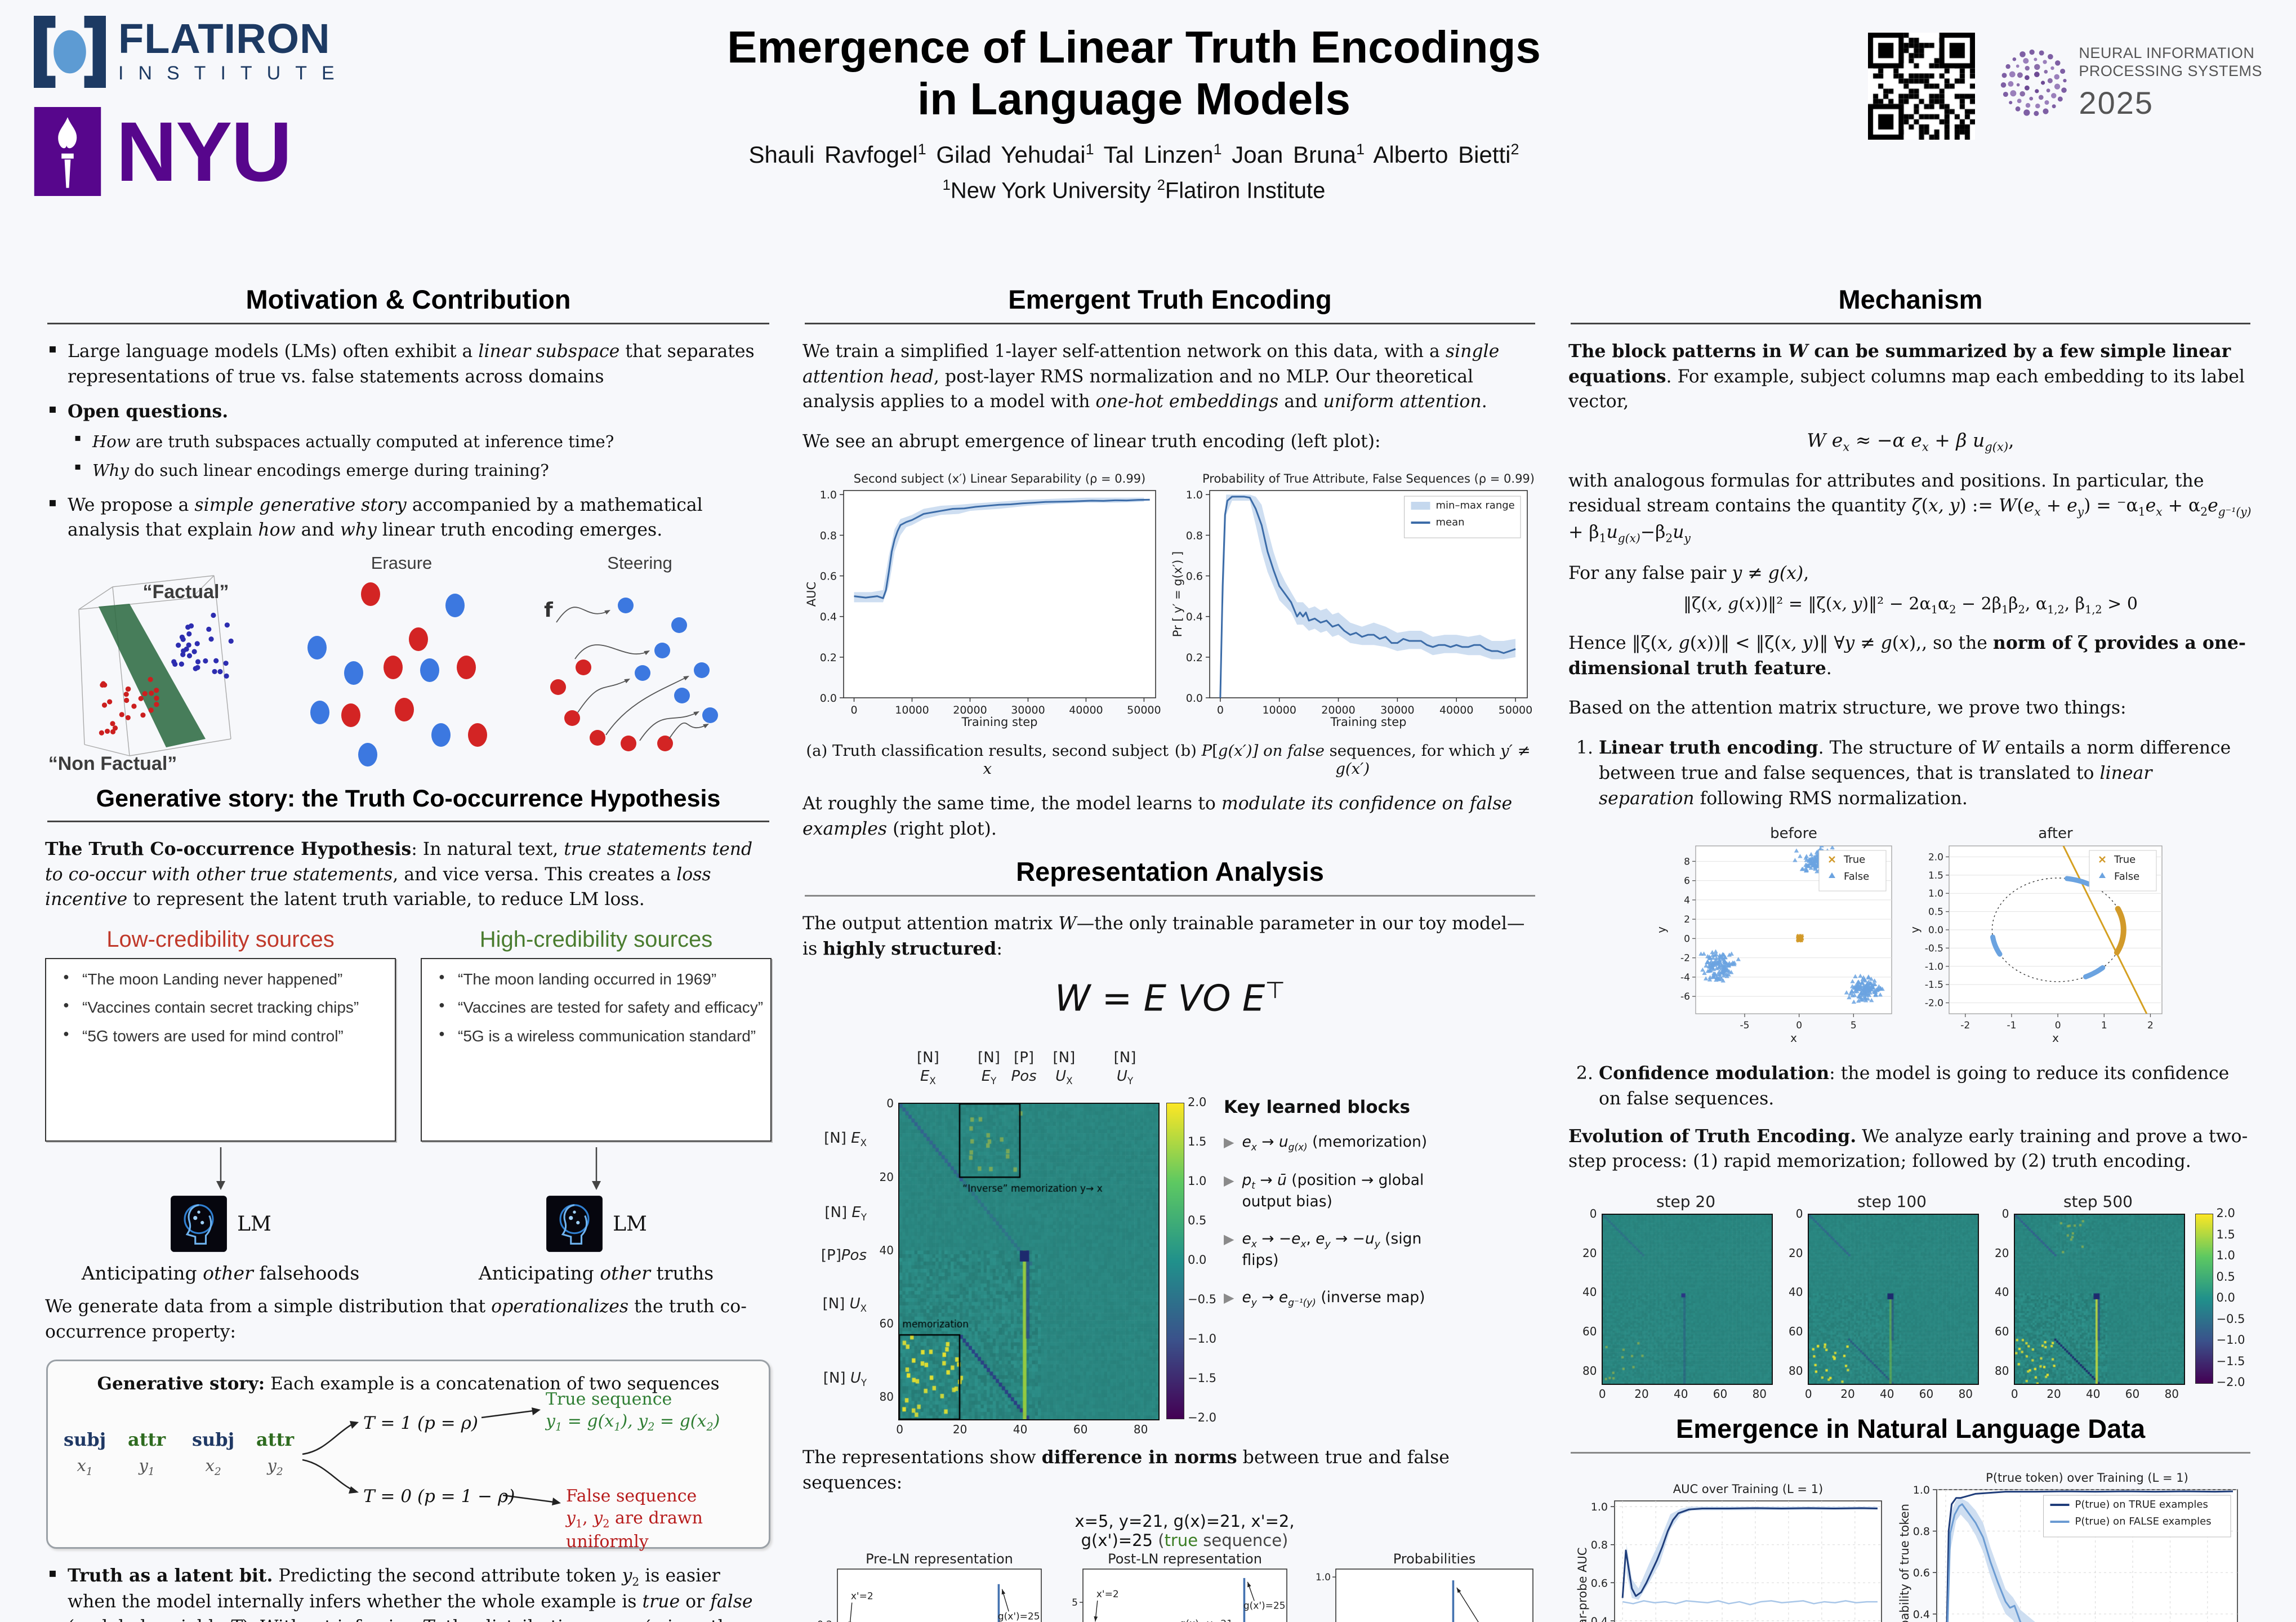 This screenshot has width=2296, height=1622. Describe the element at coordinates (1133, 99) in the screenshot. I see `title-line2: in Language Models` at that location.